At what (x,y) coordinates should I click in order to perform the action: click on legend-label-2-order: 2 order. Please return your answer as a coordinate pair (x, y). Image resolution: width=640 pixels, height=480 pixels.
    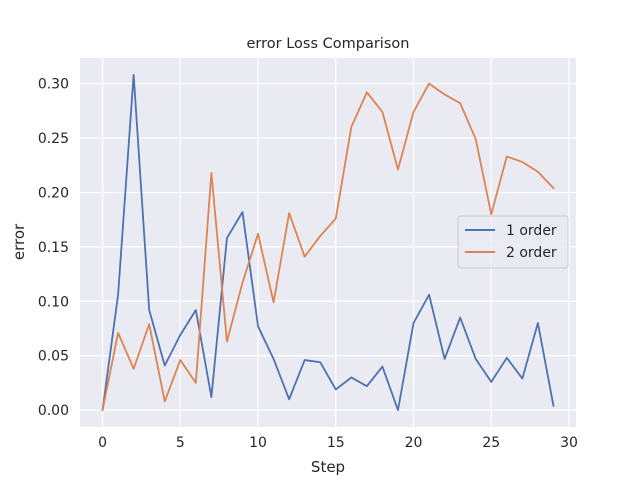
    Looking at the image, I should click on (531, 253).